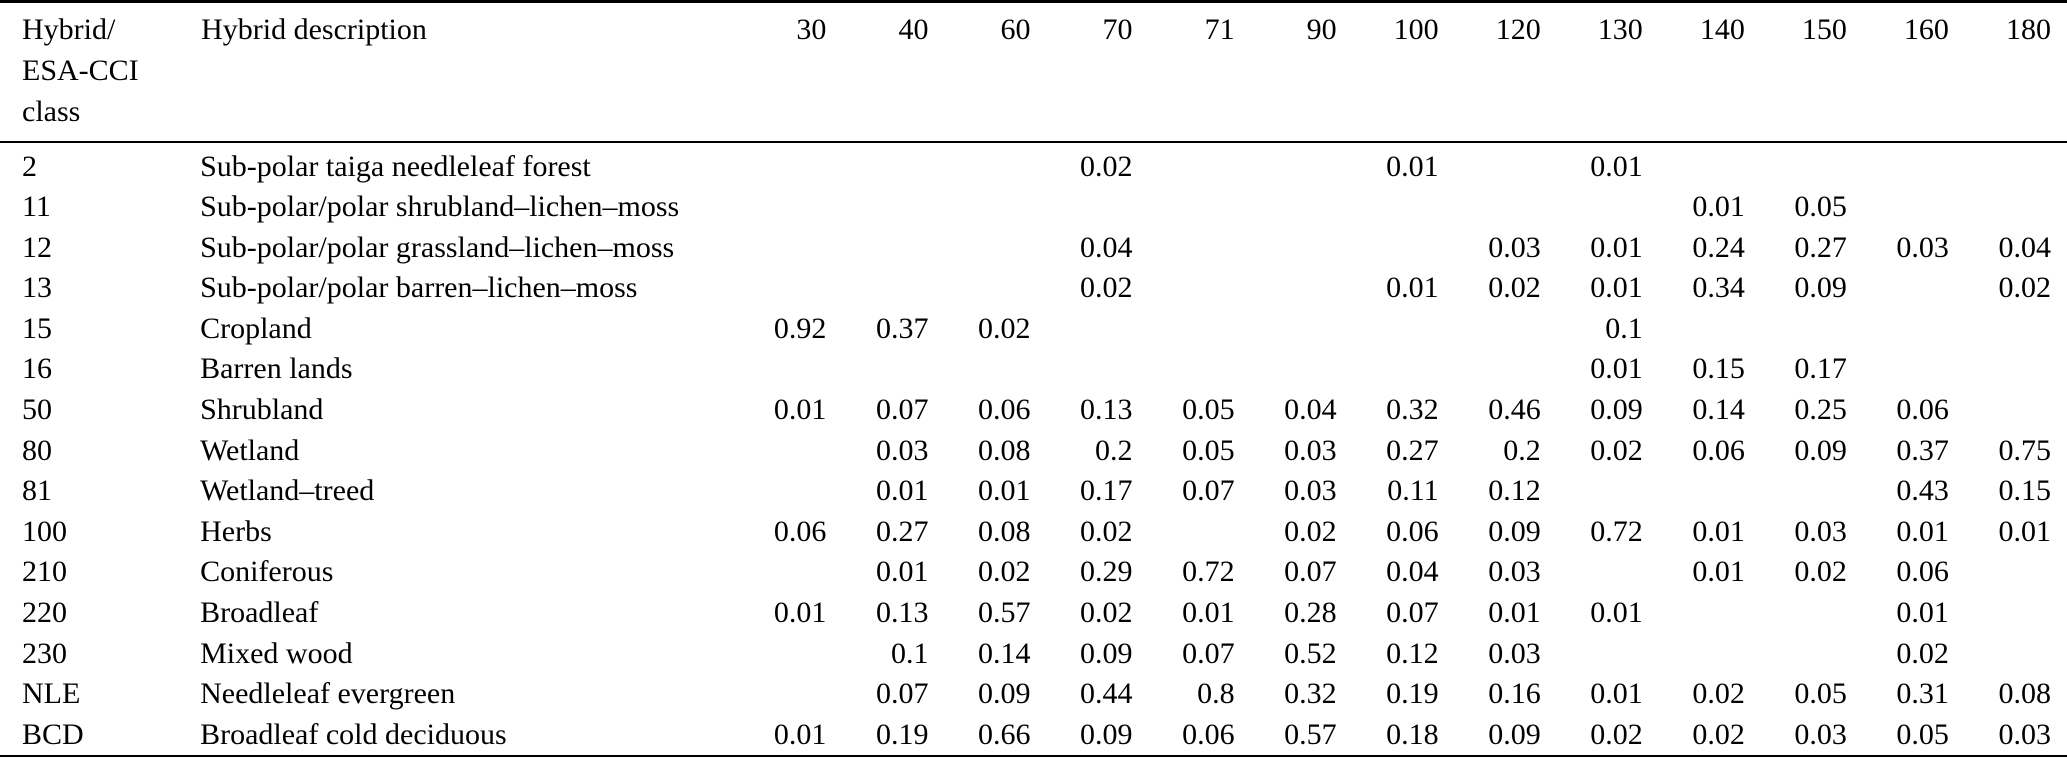 The height and width of the screenshot is (773, 2067). What do you see at coordinates (1310, 694) in the screenshot?
I see `cell-value-90: 0.32` at bounding box center [1310, 694].